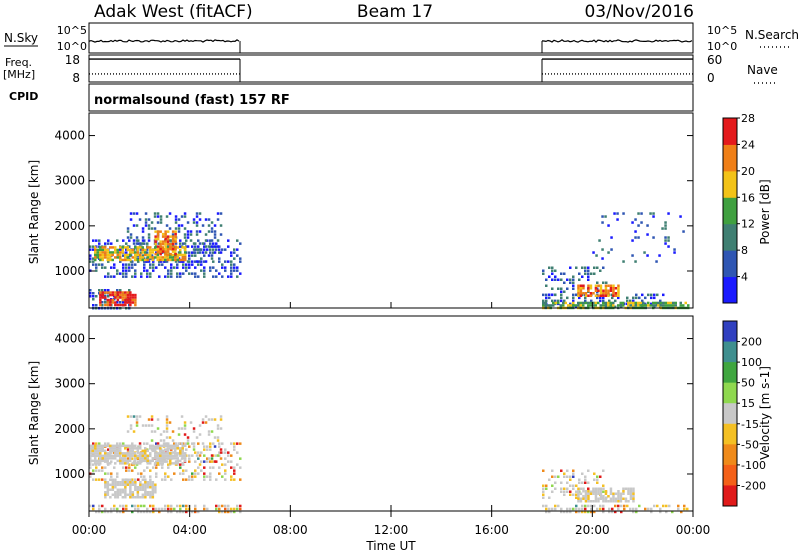 This screenshot has height=554, width=800. I want to click on x-axis-label: Time UT, so click(390, 546).